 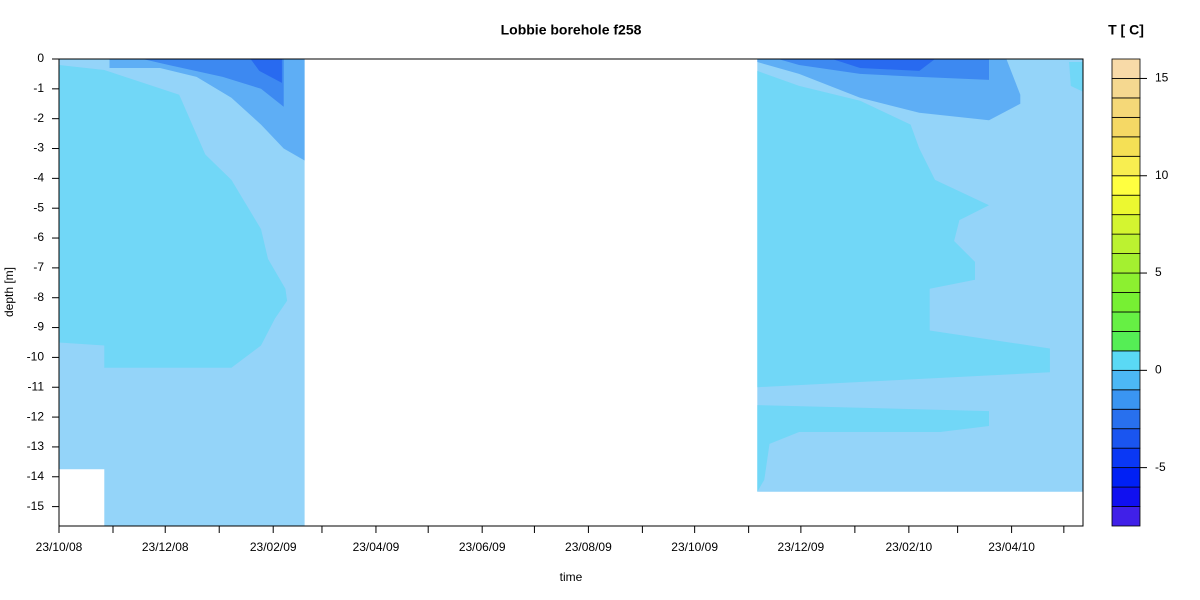 What do you see at coordinates (801, 547) in the screenshot?
I see `x-tick-label: 23/12/09` at bounding box center [801, 547].